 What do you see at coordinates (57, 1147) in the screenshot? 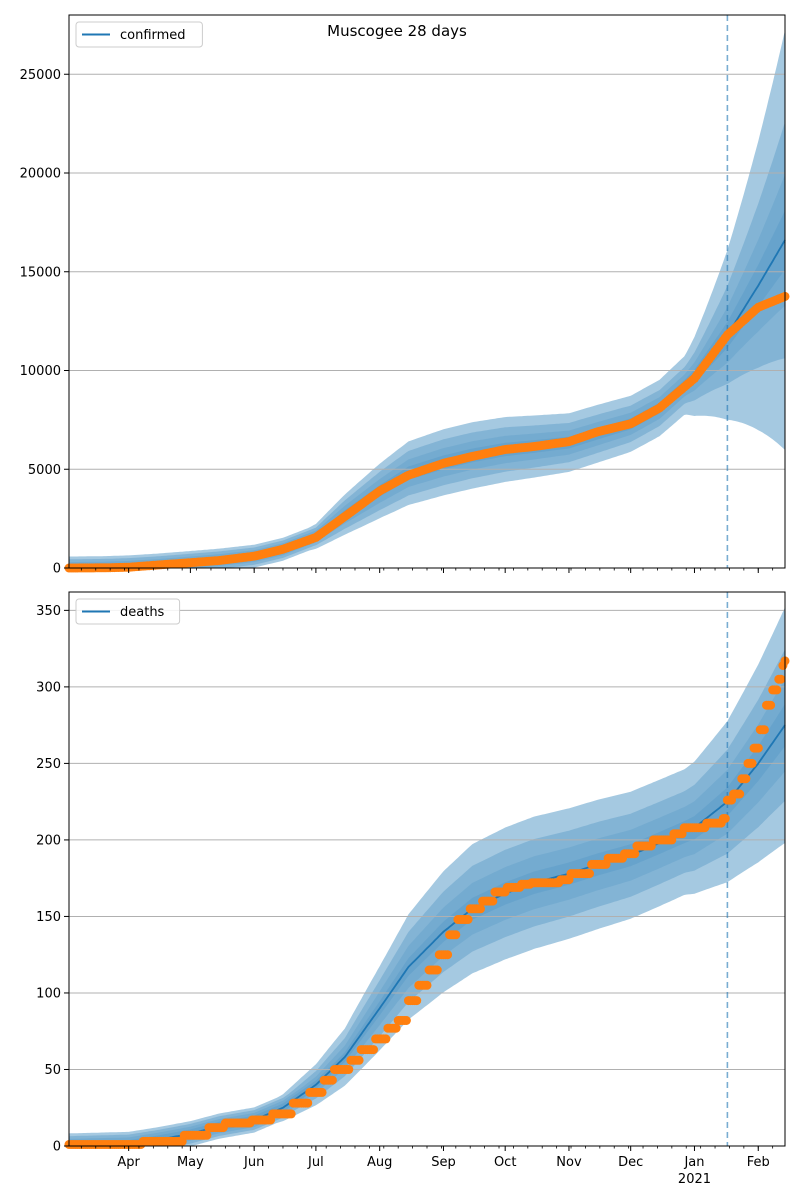
I see `deaths-y-tick-label: 0` at bounding box center [57, 1147].